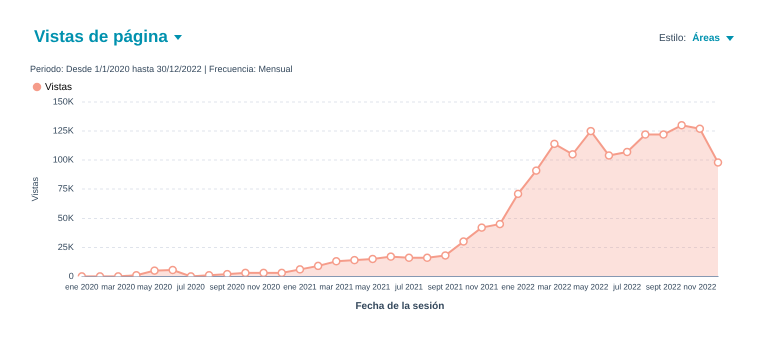  Describe the element at coordinates (627, 287) in the screenshot. I see `x-tick-label: jul 2022` at that location.